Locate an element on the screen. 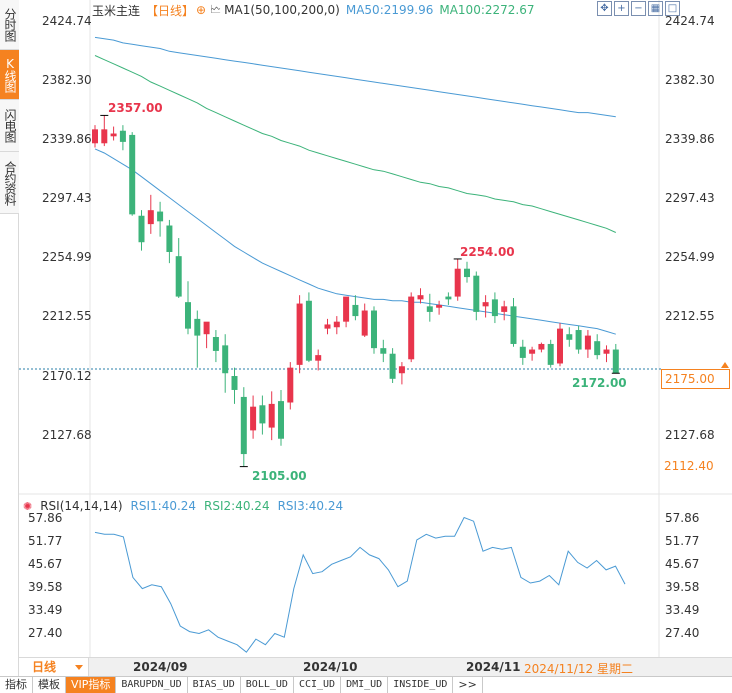 The width and height of the screenshot is (732, 693). high-annotation: 2357.00 is located at coordinates (135, 108).